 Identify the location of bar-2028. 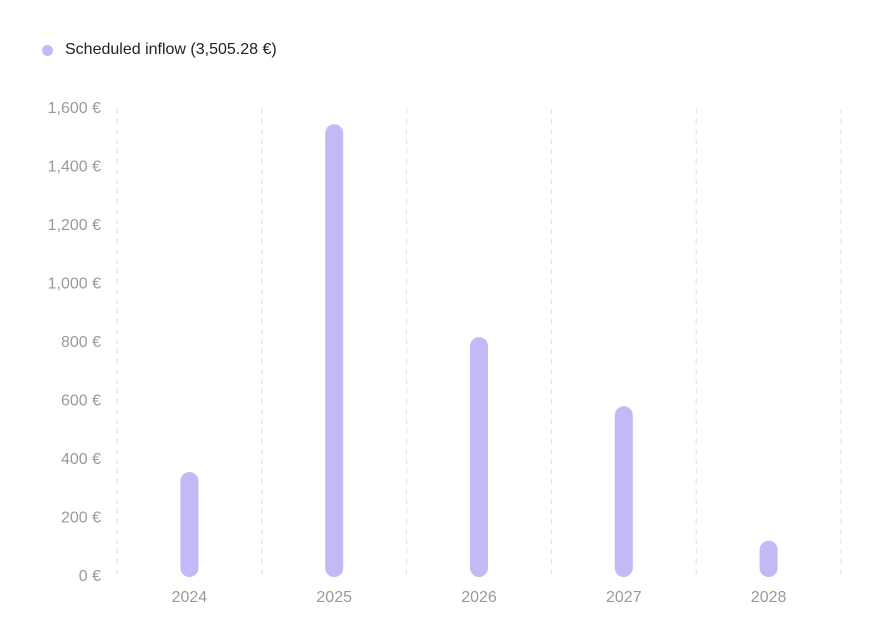
(768, 558).